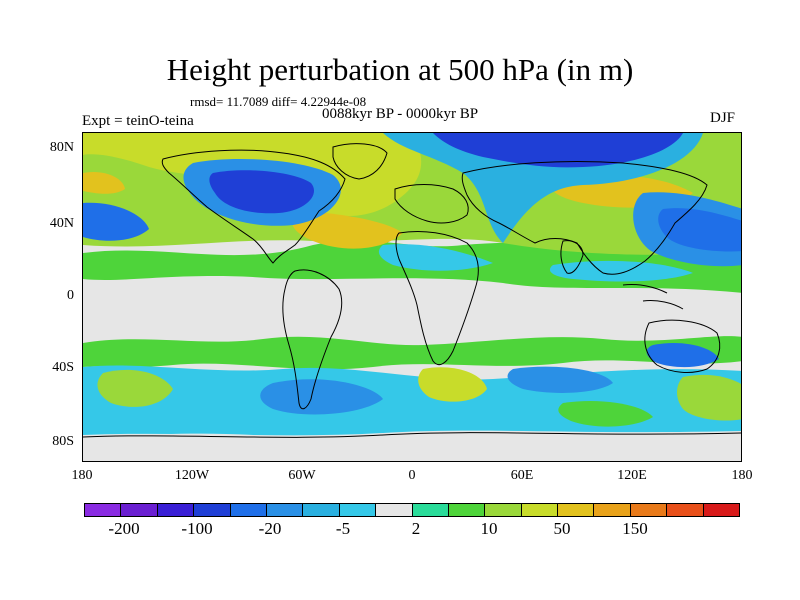 Image resolution: width=800 pixels, height=600 pixels. What do you see at coordinates (412, 445) in the screenshot?
I see `contour-antarctic` at bounding box center [412, 445].